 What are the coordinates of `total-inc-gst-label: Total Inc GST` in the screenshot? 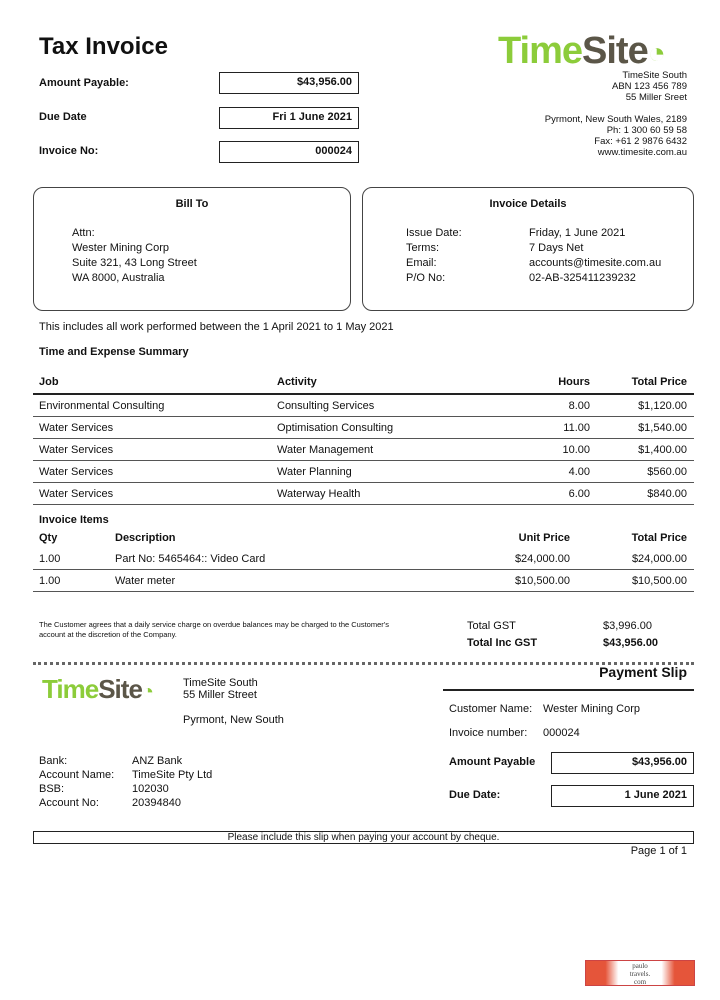 It's located at (502, 643).